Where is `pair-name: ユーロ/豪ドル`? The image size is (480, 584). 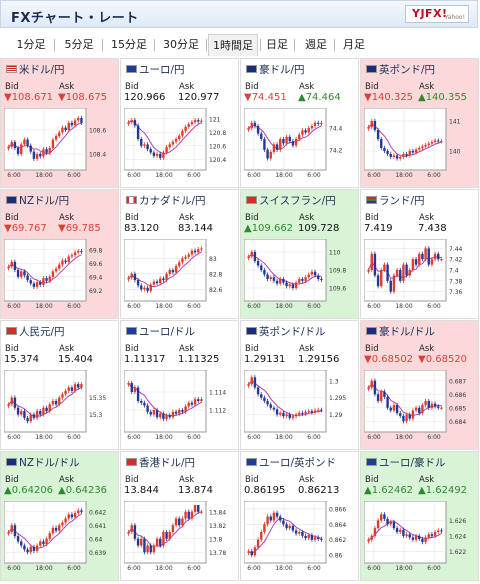
pair-name: ユーロ/豪ドル is located at coordinates (412, 463).